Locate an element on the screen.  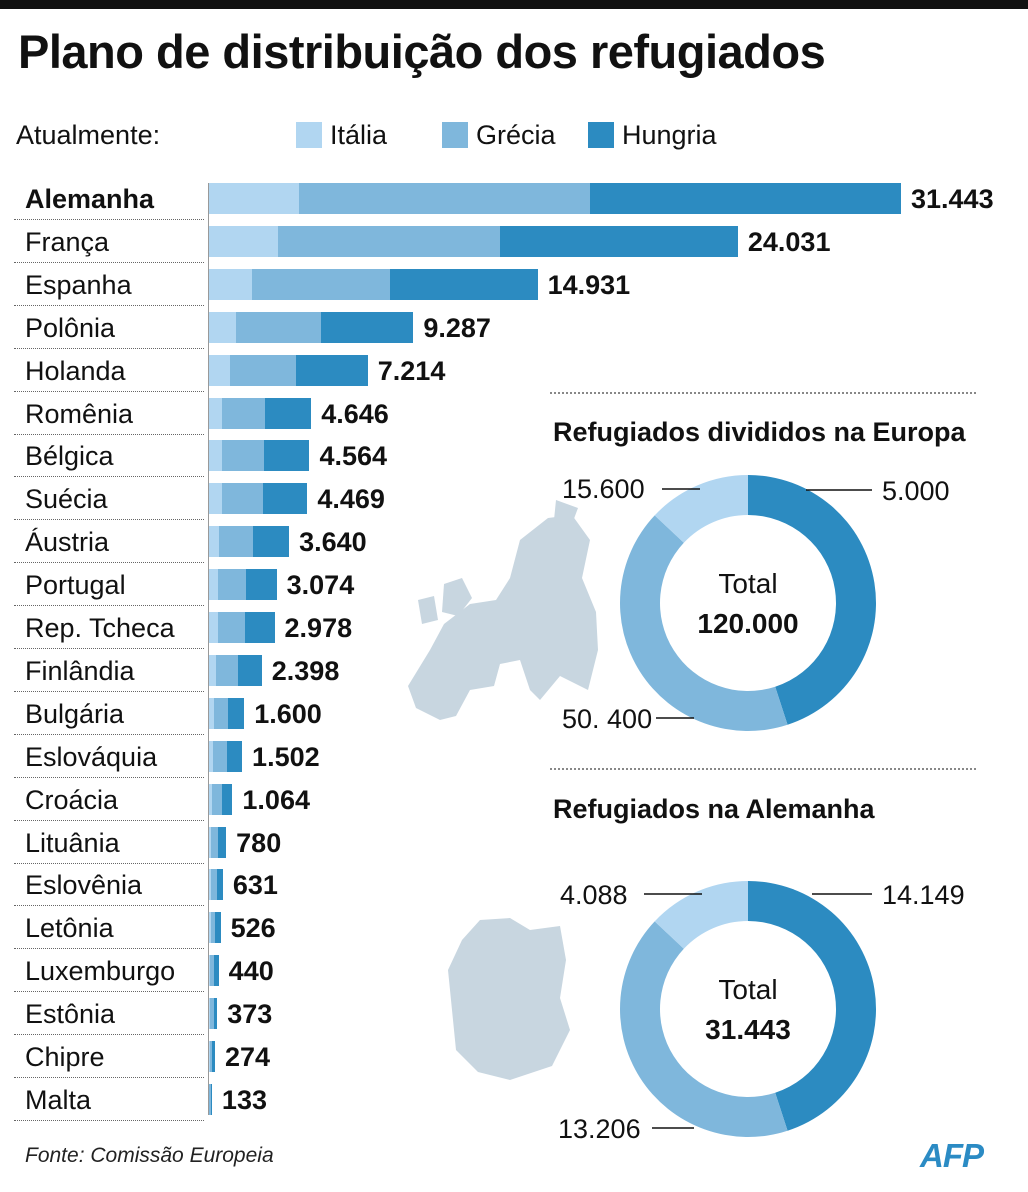
legend-item-grecia: Grécia is located at coordinates (499, 135).